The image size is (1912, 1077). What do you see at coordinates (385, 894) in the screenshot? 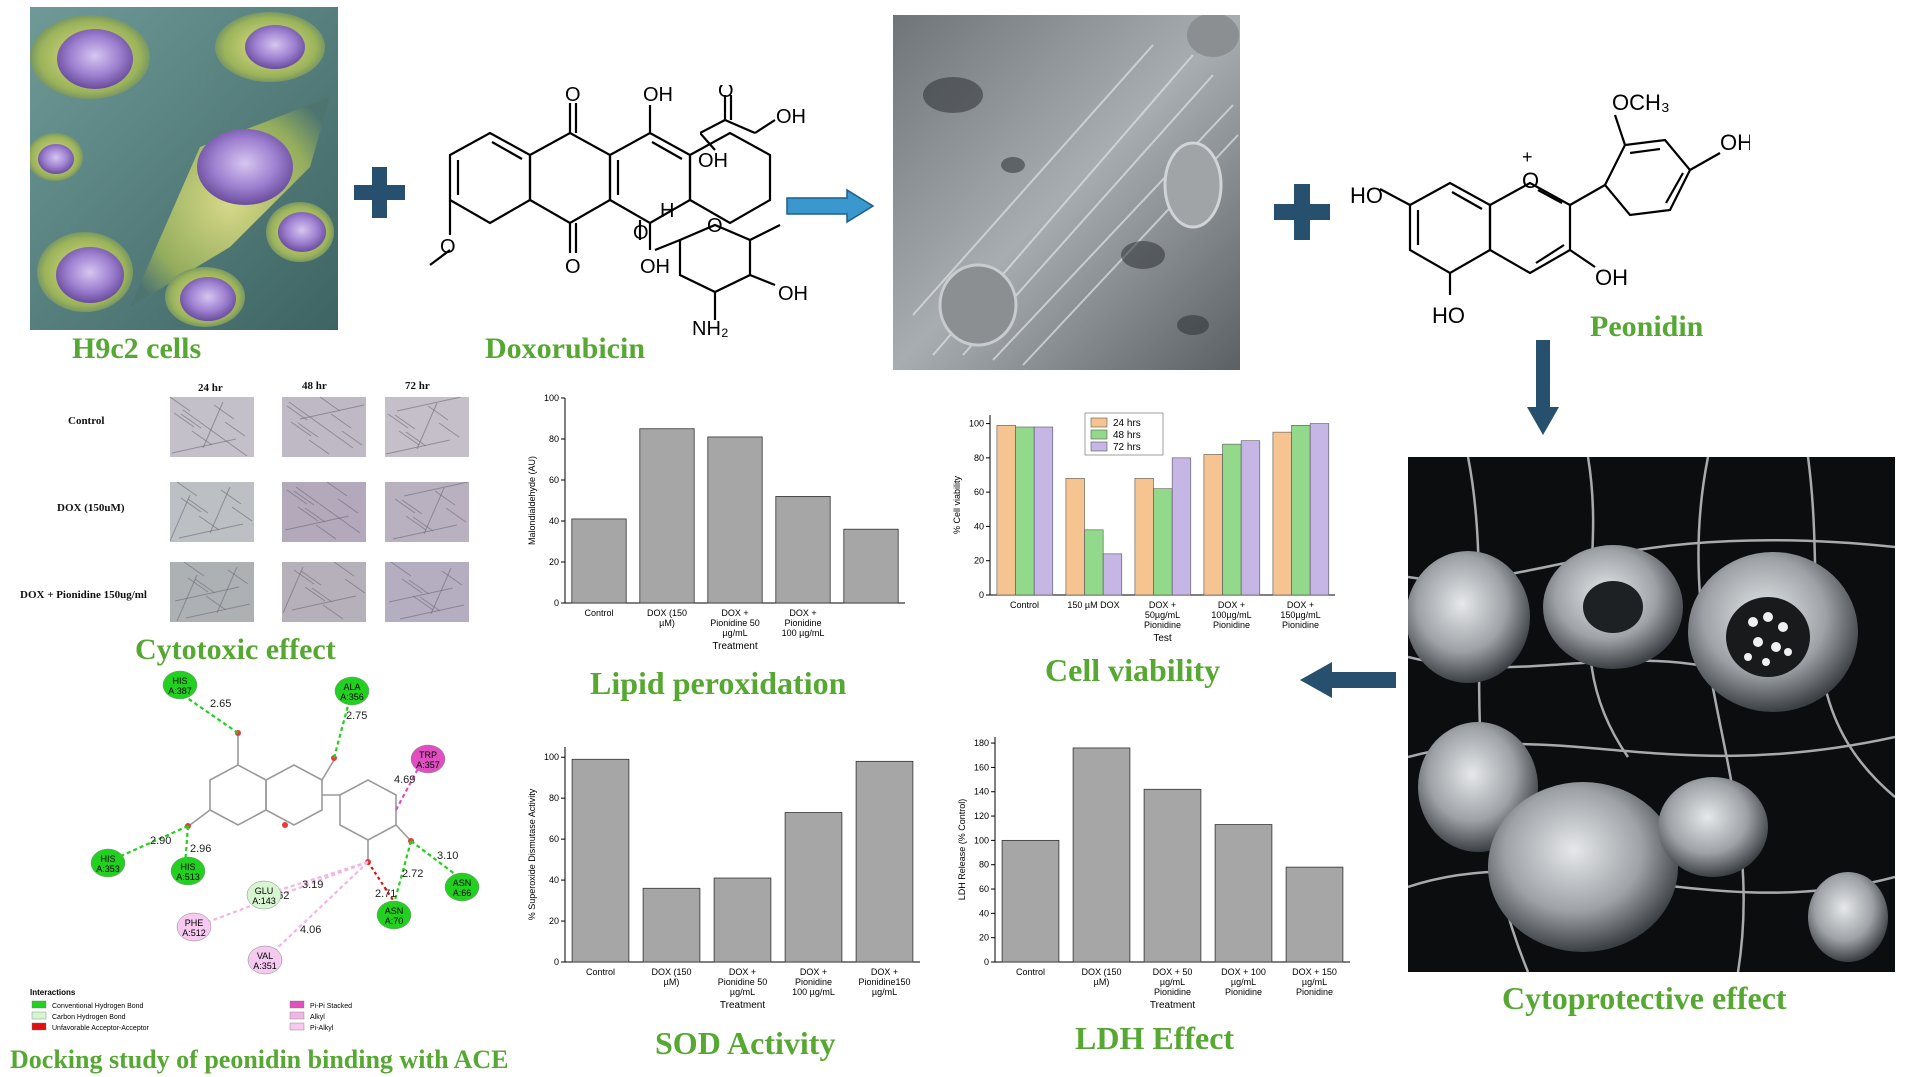
I see `distance-label: 2.71` at bounding box center [385, 894].